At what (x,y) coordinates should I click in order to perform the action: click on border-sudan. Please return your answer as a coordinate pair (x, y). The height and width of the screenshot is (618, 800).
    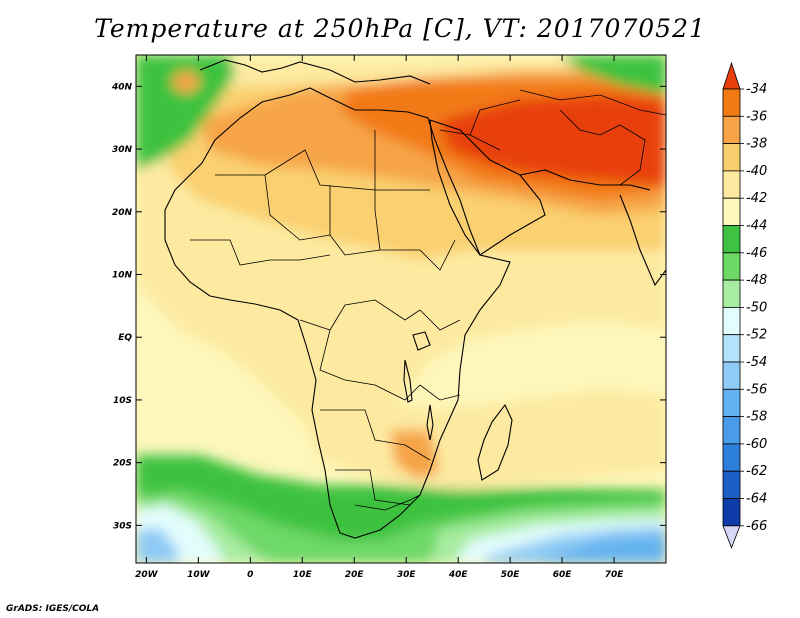
    Looking at the image, I should click on (415, 240).